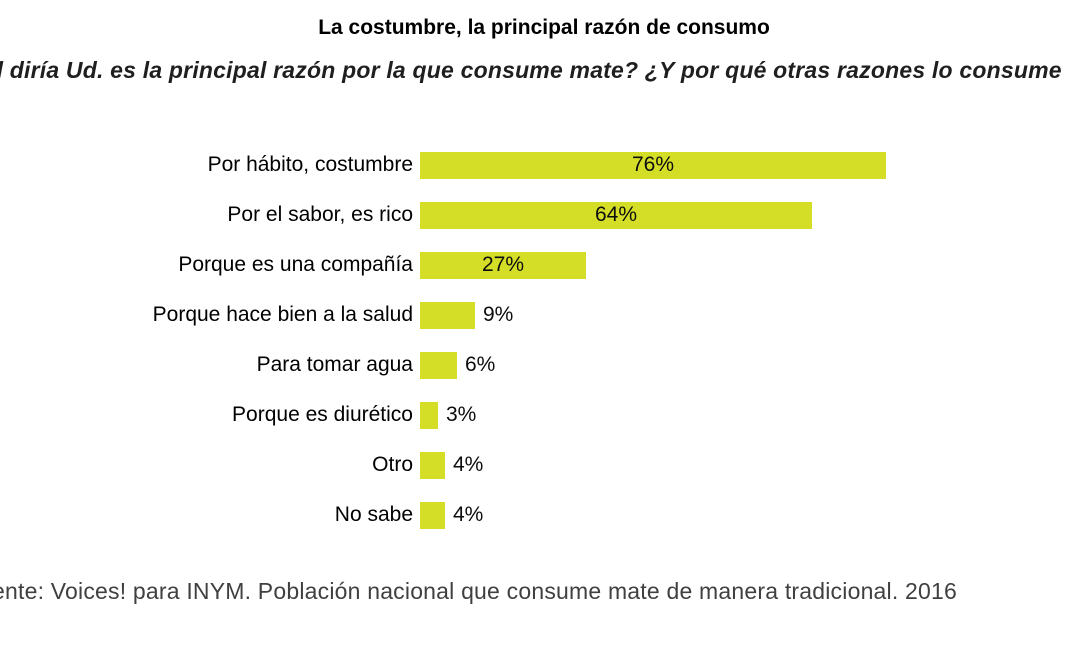 The width and height of the screenshot is (1088, 650). Describe the element at coordinates (392, 464) in the screenshot. I see `category-label: Otro` at that location.